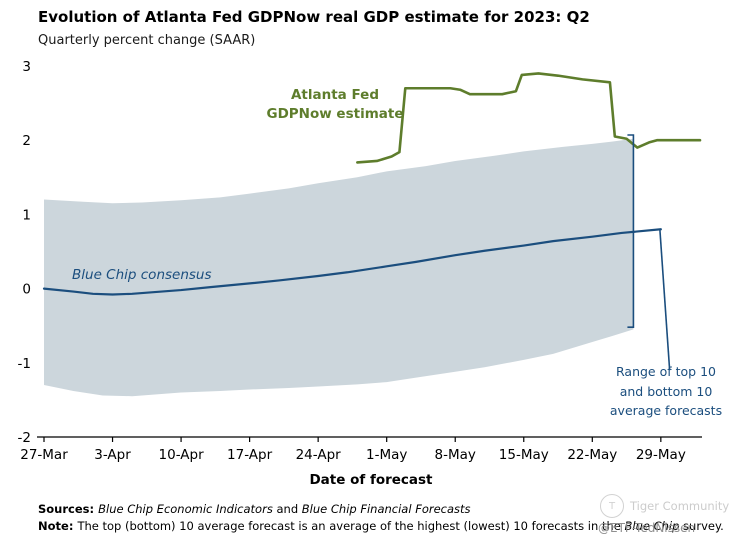 The image size is (733, 555). What do you see at coordinates (147, 40) in the screenshot?
I see `chart-subtitle: Quarterly percent change (SAAR)` at bounding box center [147, 40].